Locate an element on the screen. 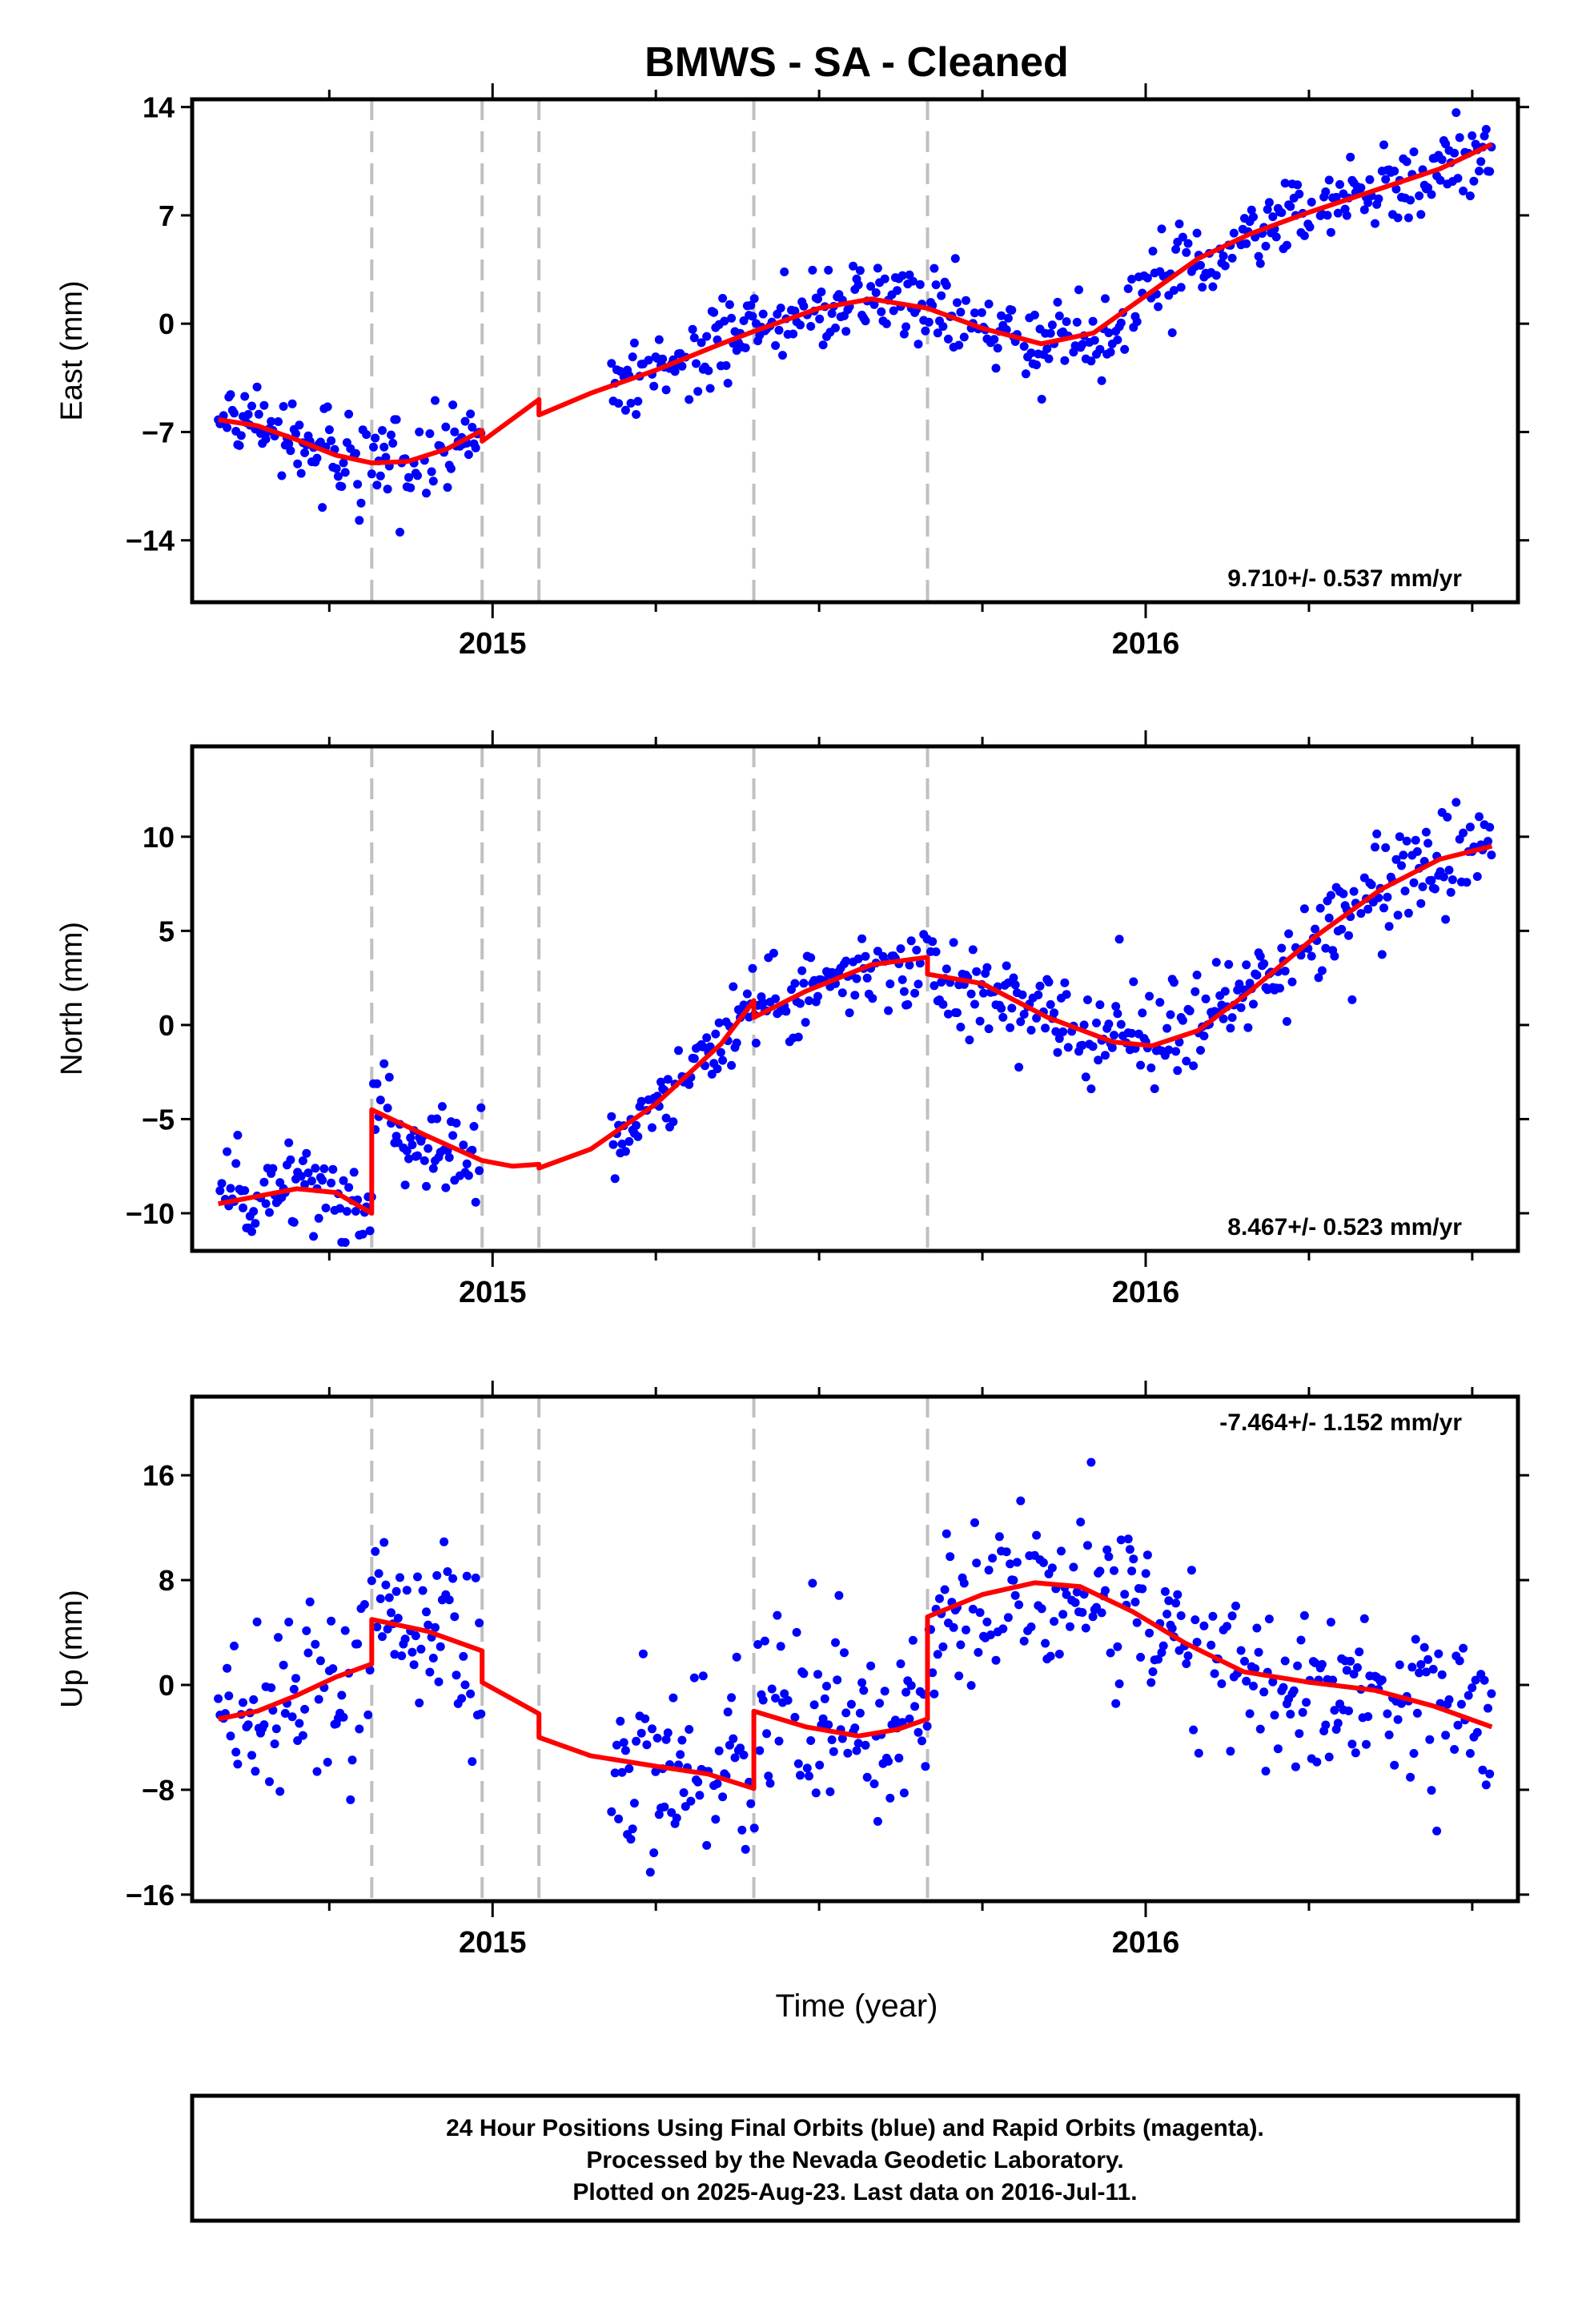 This screenshot has width=1582, height=2324. north-xtick-label: 2015 is located at coordinates (493, 1292).